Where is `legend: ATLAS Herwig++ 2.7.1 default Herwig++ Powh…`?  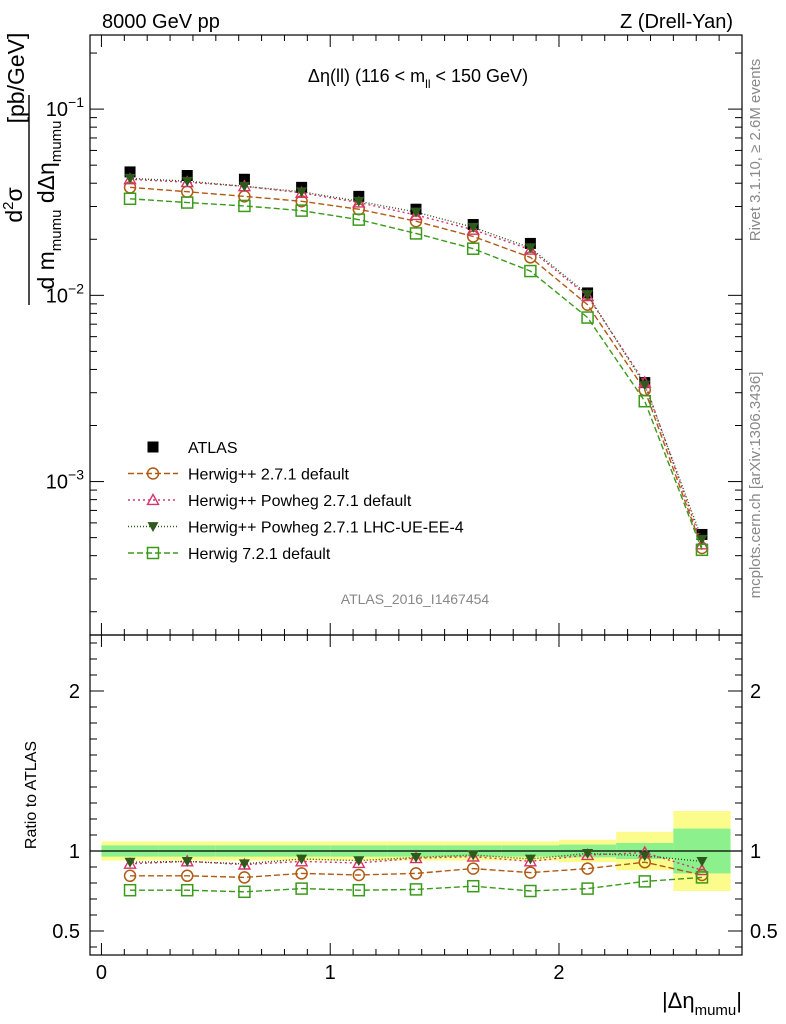 legend: ATLAS Herwig++ 2.7.1 default Herwig++ Powh… is located at coordinates (296, 501).